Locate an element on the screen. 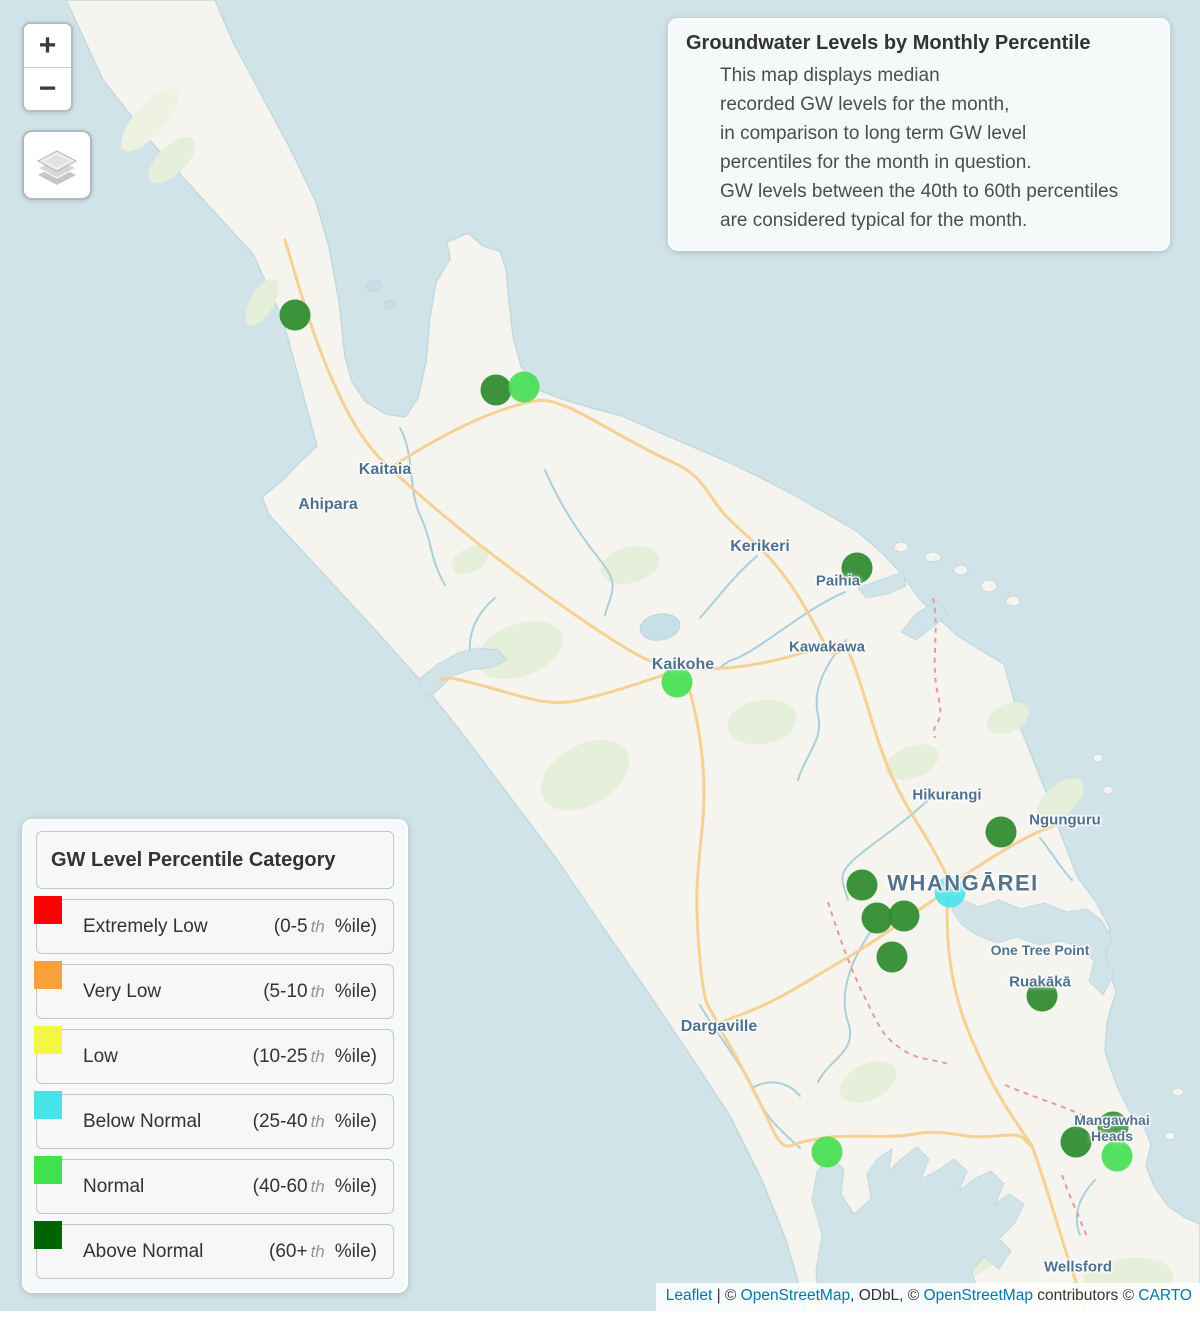 The height and width of the screenshot is (1325, 1200). legend-title: GW Level Percentile Category is located at coordinates (215, 860).